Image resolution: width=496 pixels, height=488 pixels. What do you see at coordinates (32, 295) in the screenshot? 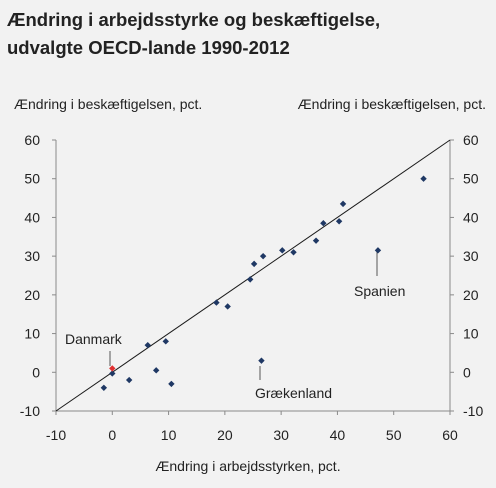
I see `y-tick-label-left: 20` at bounding box center [32, 295].